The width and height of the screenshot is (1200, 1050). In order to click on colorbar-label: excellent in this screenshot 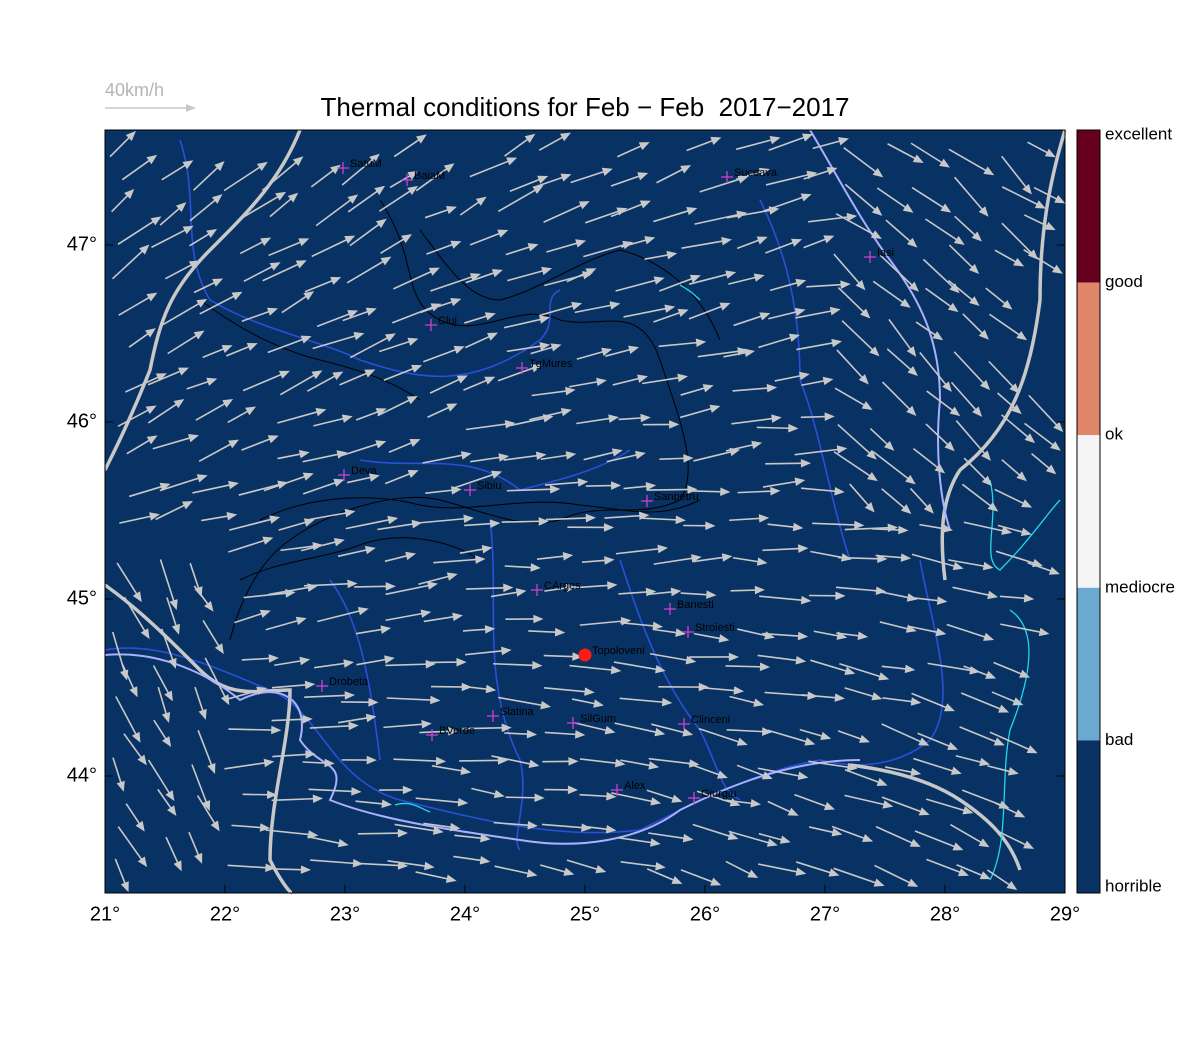, I will do `click(1138, 133)`.